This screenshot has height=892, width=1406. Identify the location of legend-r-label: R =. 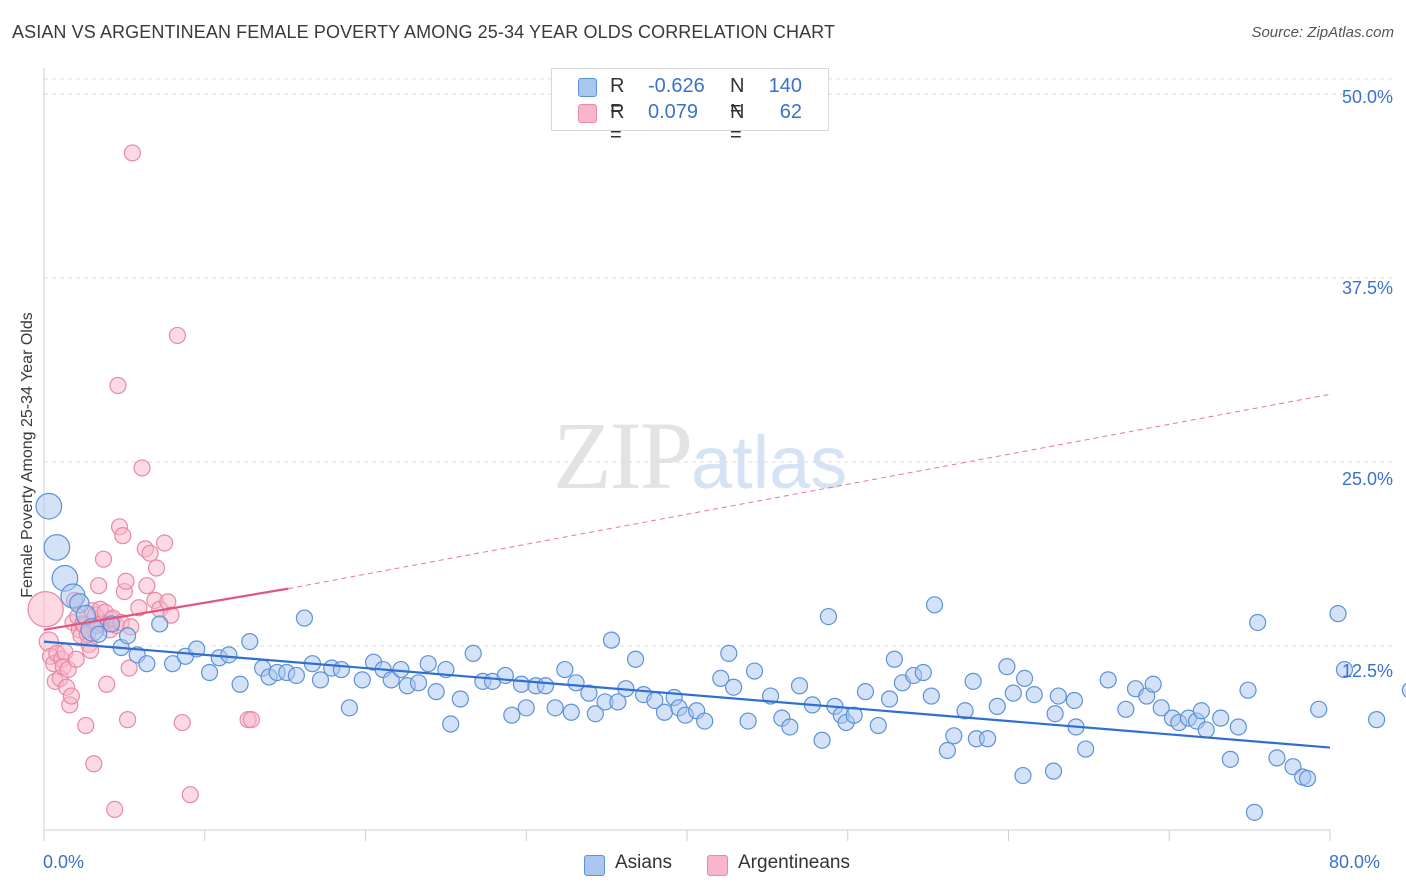
(617, 97).